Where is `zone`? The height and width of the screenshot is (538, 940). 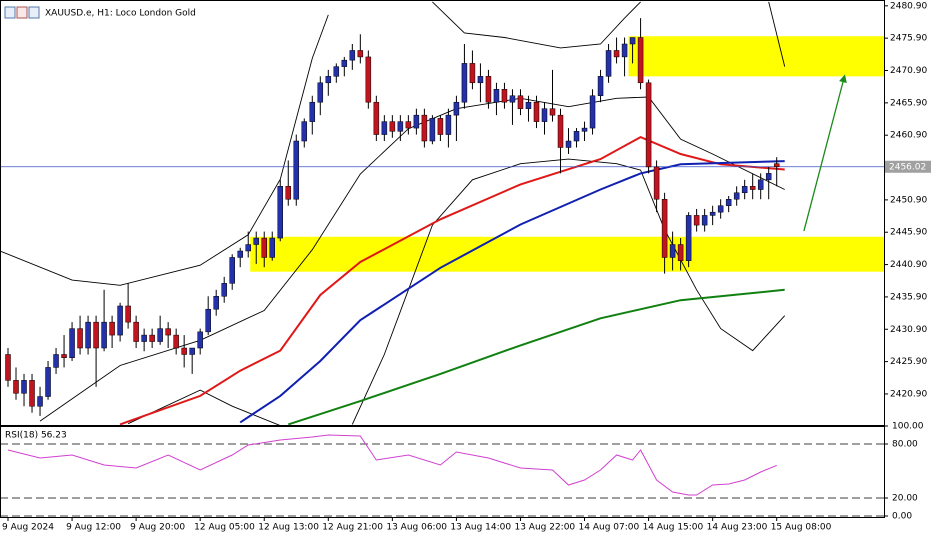 zone is located at coordinates (756, 56).